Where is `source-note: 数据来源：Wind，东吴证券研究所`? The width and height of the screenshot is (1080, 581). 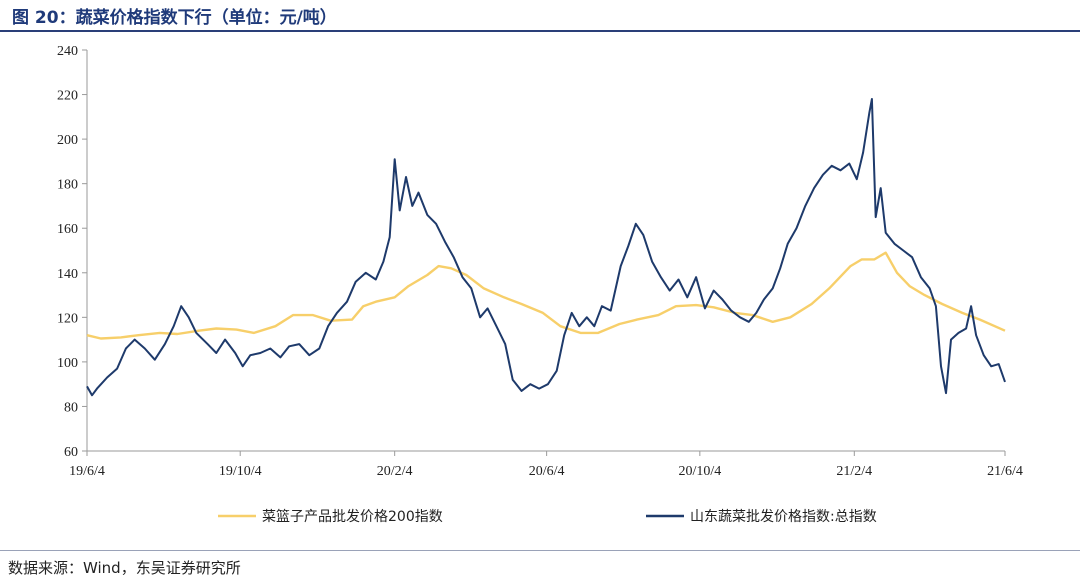 source-note: 数据来源：Wind，东吴证券研究所 is located at coordinates (124, 568).